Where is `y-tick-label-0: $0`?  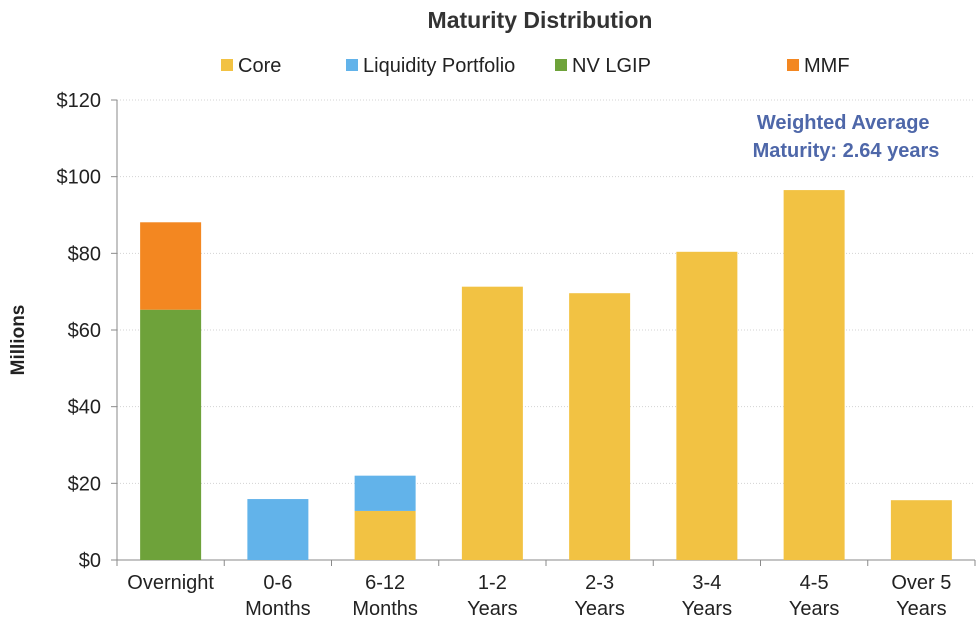
y-tick-label-0: $0 is located at coordinates (90, 561).